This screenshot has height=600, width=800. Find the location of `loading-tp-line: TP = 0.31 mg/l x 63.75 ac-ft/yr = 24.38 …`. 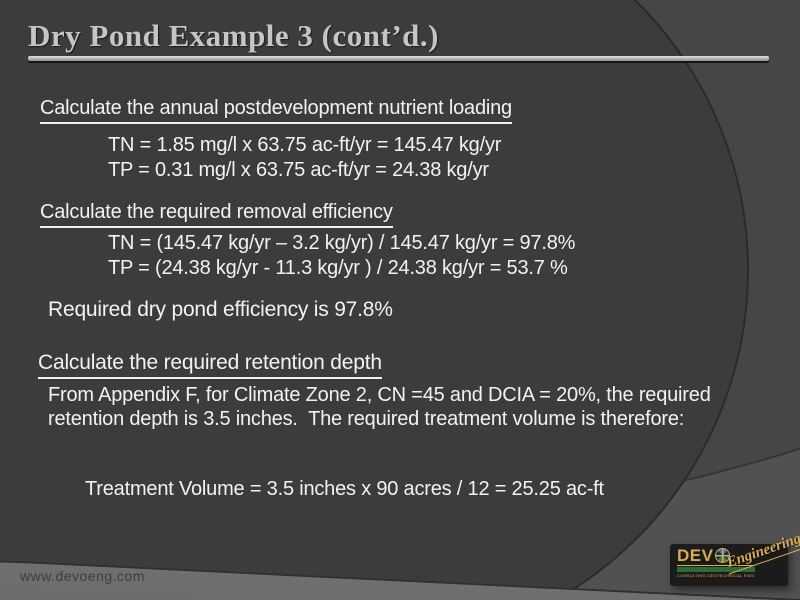

loading-tp-line: TP = 0.31 mg/l x 63.75 ac-ft/yr = 24.38 … is located at coordinates (298, 170).